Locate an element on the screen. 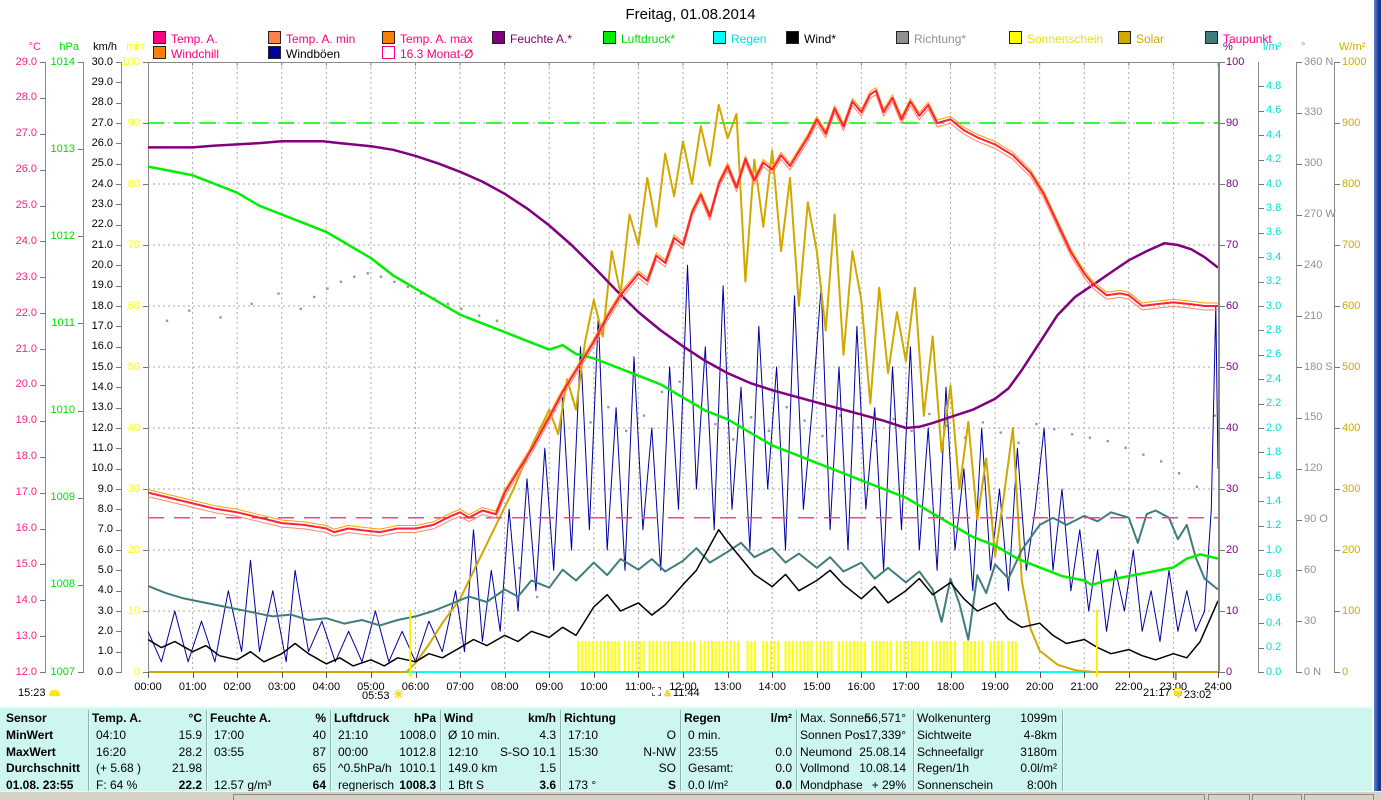 The height and width of the screenshot is (800, 1381). table-cell-text: 04:10 is located at coordinates (111, 735).